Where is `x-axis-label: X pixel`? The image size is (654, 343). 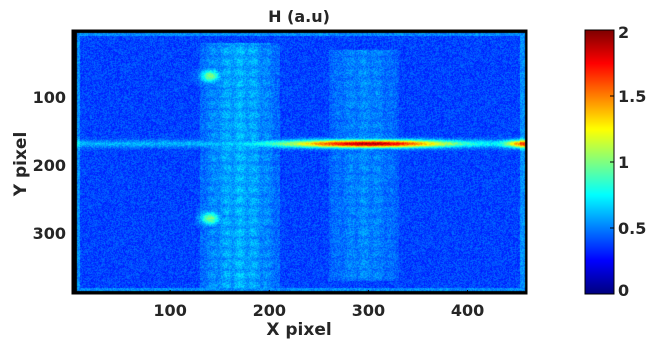
x-axis-label: X pixel is located at coordinates (298, 330).